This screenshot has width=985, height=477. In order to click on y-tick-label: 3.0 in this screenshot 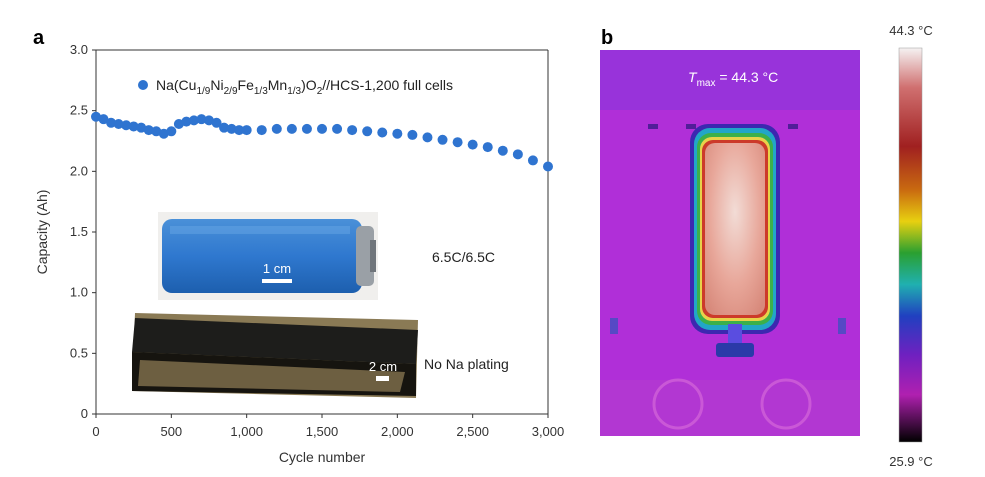, I will do `click(79, 49)`.